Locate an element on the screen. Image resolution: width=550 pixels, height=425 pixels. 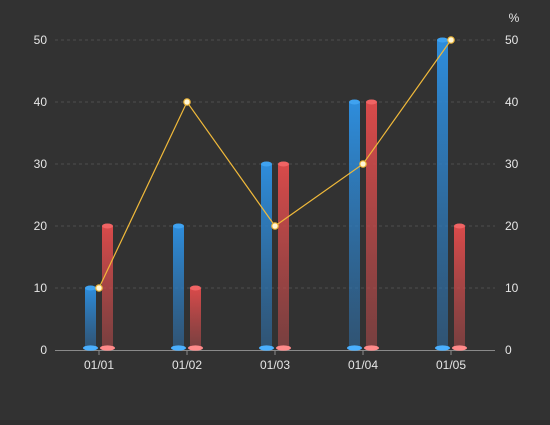
y-left-tick-label: 0 is located at coordinates (43, 350).